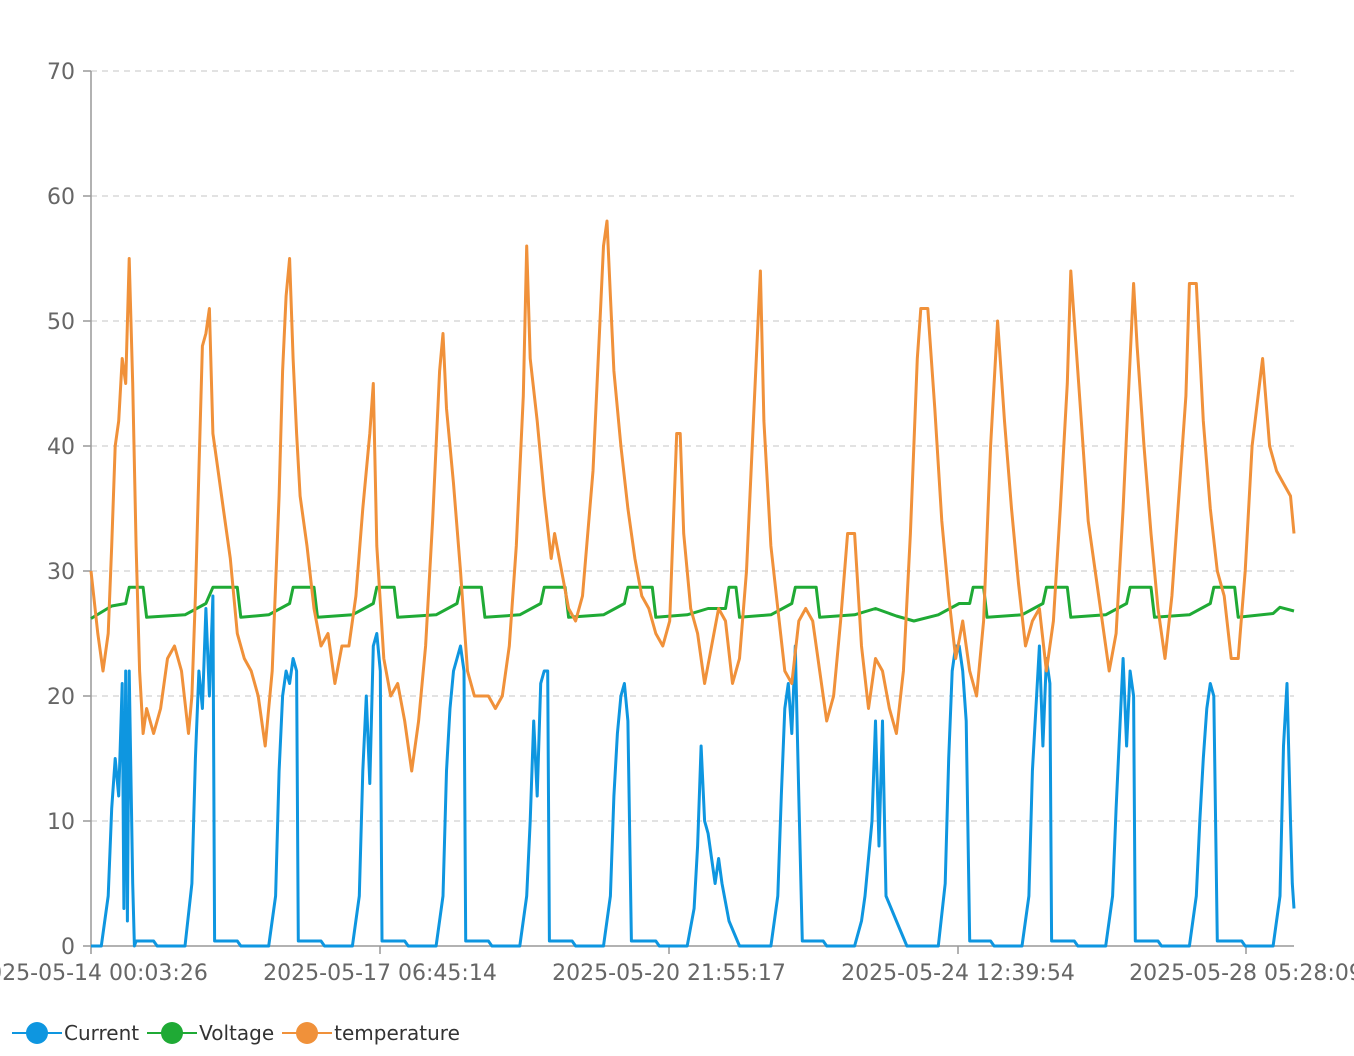  I want to click on y-tick-label: 30, so click(61, 572).